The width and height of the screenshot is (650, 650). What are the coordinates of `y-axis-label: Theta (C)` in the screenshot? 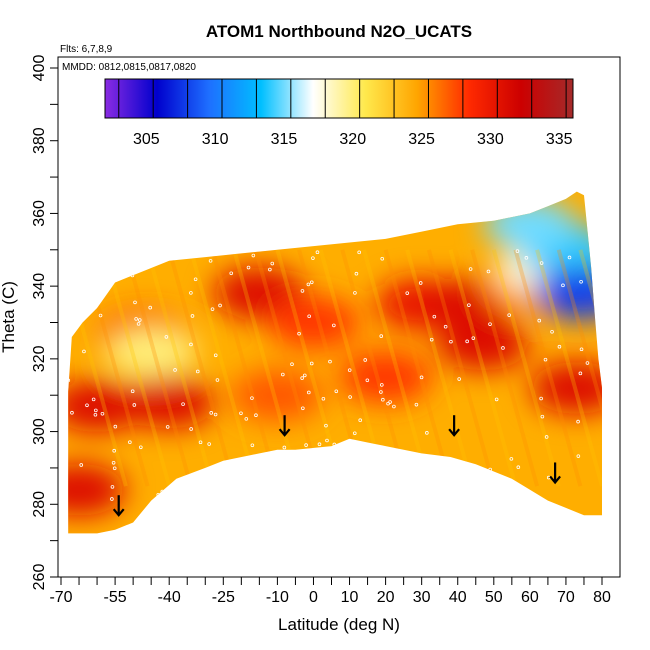 It's located at (9, 317).